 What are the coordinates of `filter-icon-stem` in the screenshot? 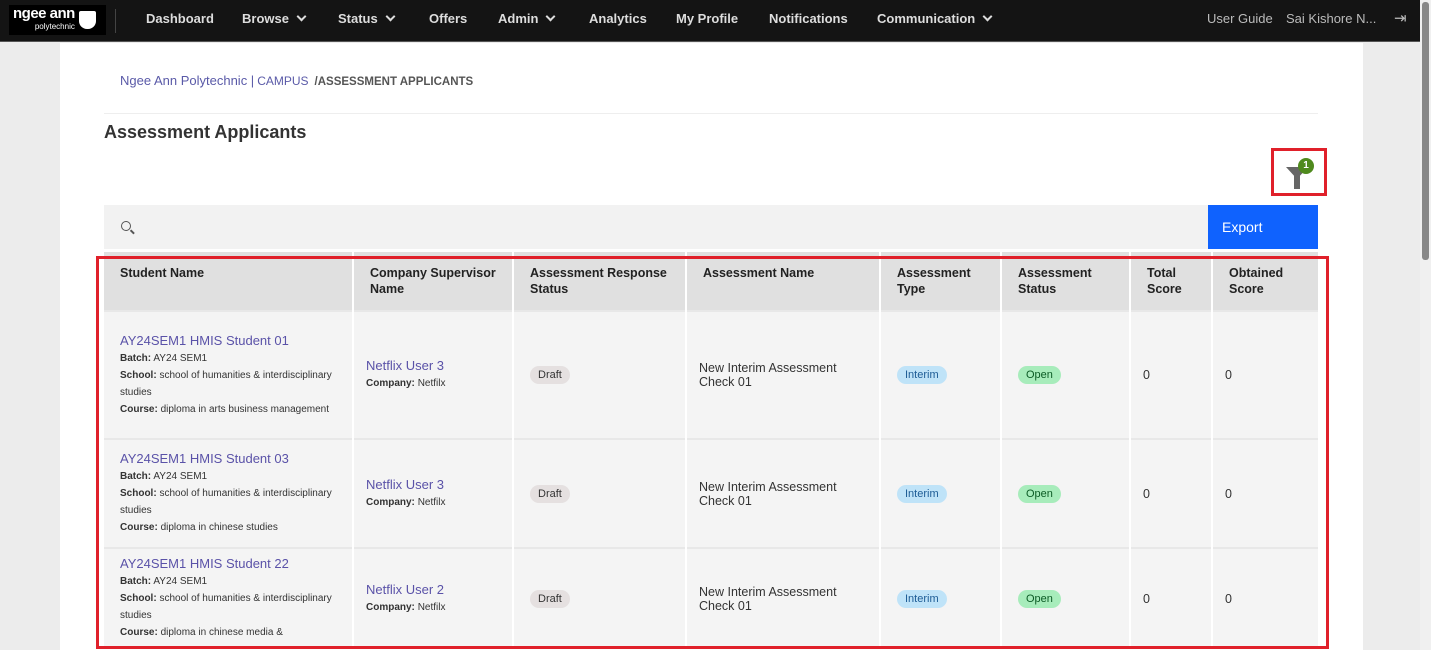 It's located at (1297, 182).